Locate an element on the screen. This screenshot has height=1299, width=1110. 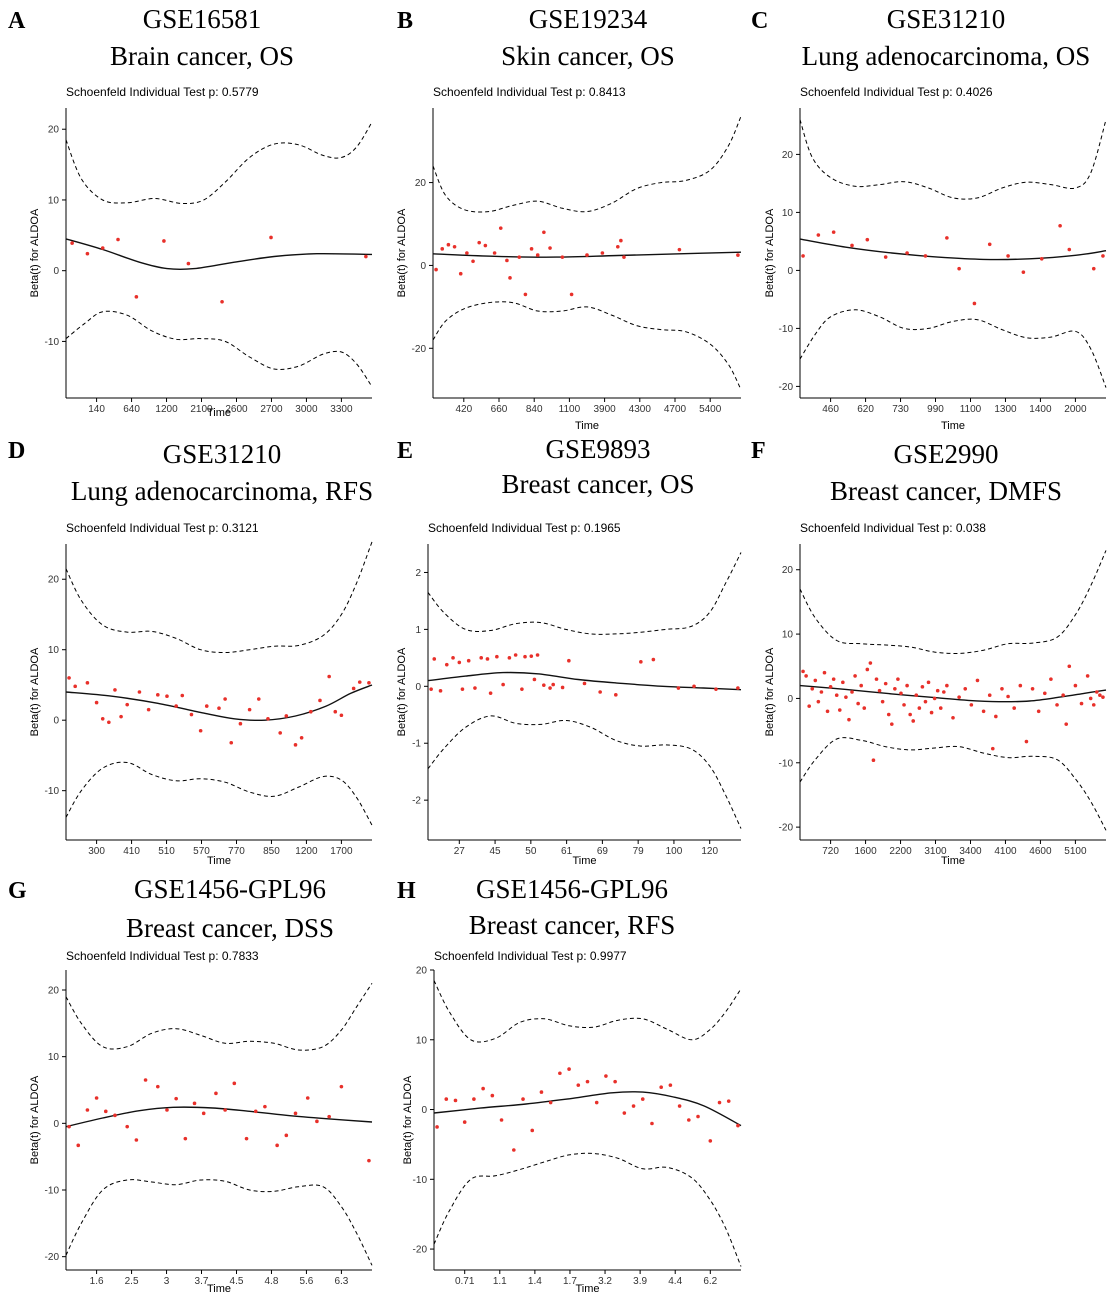
x-tick-label: 410 is located at coordinates (131, 851).